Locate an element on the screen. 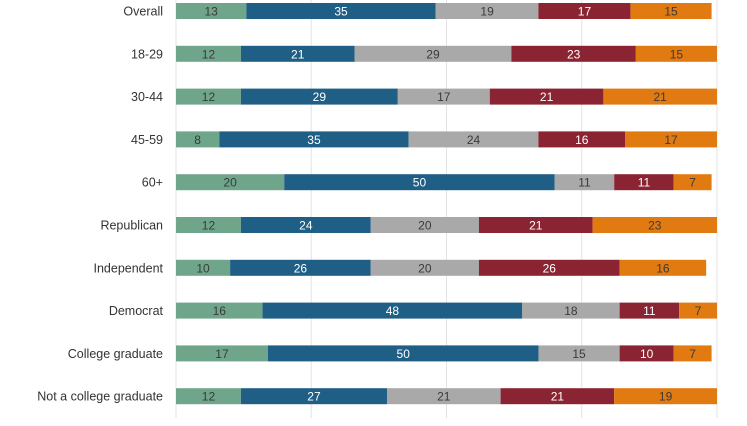 This screenshot has width=747, height=426. bar-row: 45-59 8 35 24 16 17 is located at coordinates (424, 139).